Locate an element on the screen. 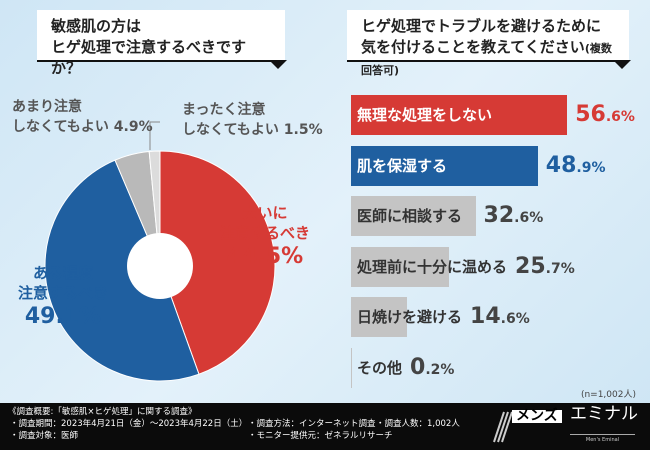 Image resolution: width=650 pixels, height=450 pixels. bar-label-4: 日焼けを避ける is located at coordinates (410, 317).